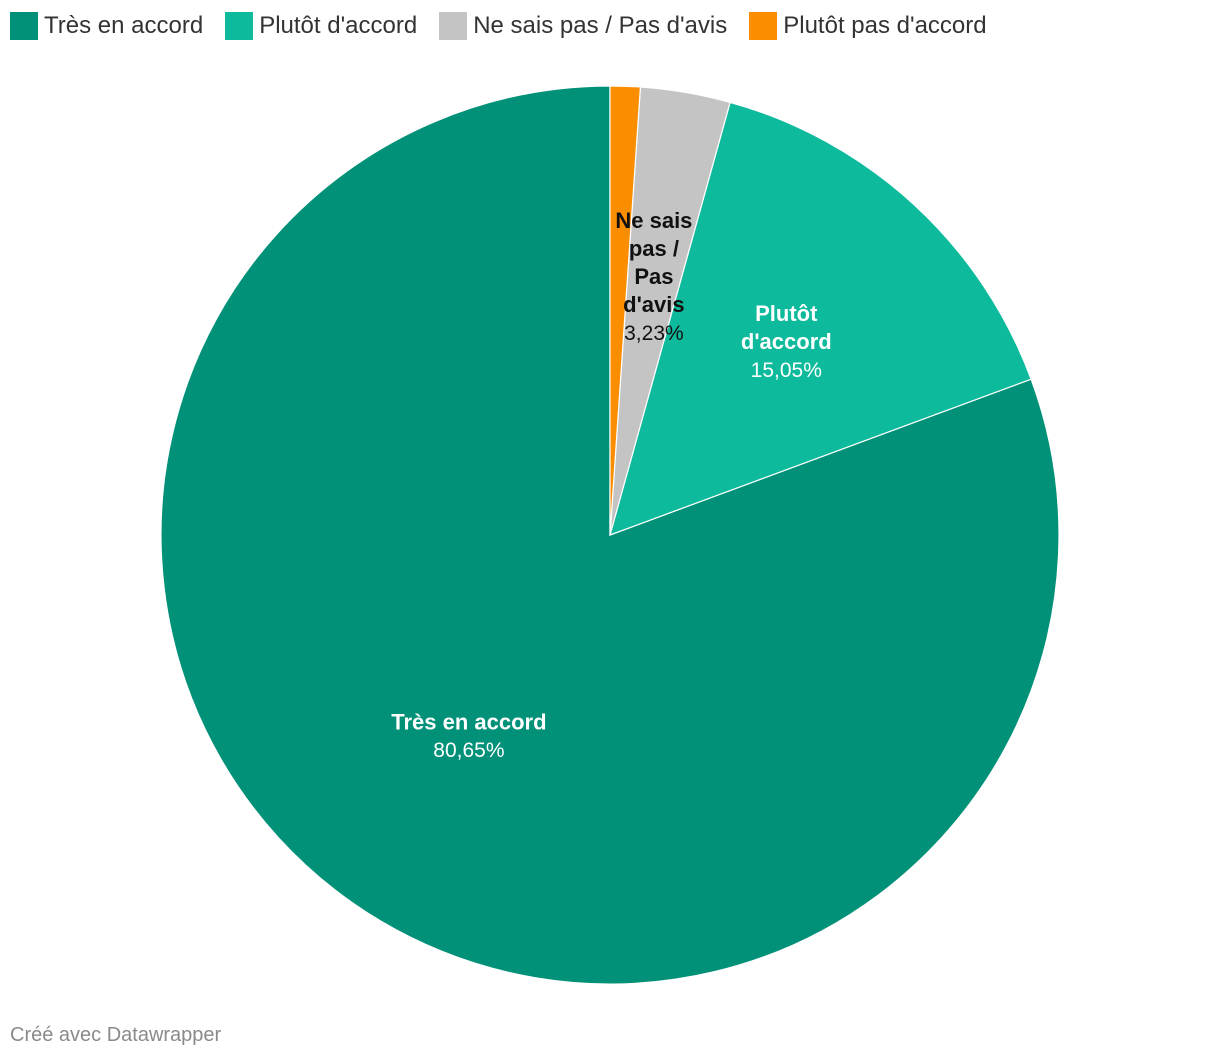 Image resolution: width=1220 pixels, height=1062 pixels. I want to click on legend-label: Ne sais pas / Pas d'avis, so click(600, 25).